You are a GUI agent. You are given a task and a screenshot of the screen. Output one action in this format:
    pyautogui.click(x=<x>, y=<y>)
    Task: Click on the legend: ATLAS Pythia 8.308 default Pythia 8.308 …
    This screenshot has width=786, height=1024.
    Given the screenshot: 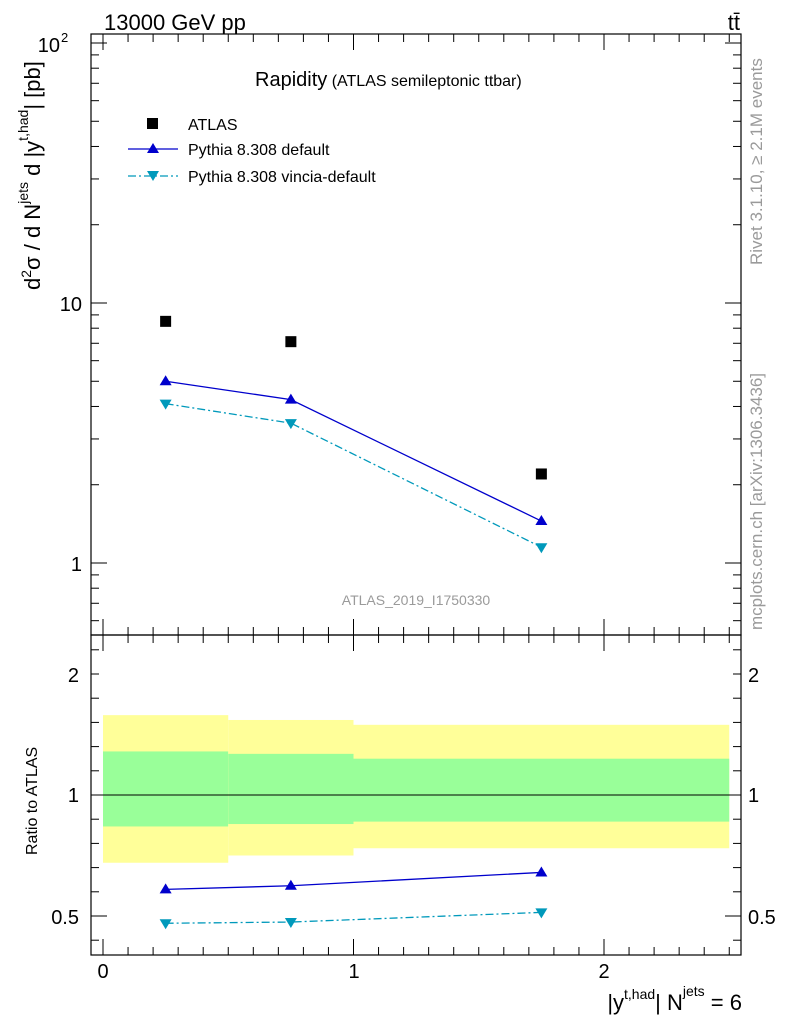 What is the action you would take?
    pyautogui.click(x=252, y=151)
    